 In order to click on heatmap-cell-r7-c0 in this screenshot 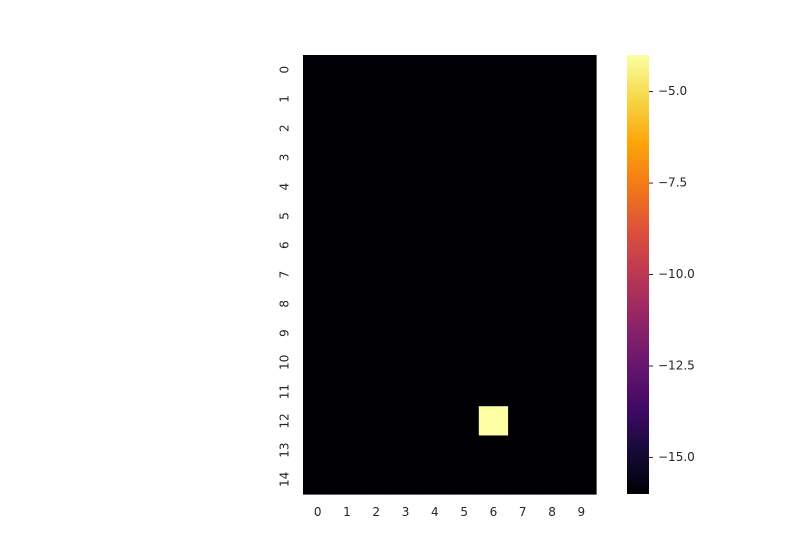, I will do `click(318, 274)`.